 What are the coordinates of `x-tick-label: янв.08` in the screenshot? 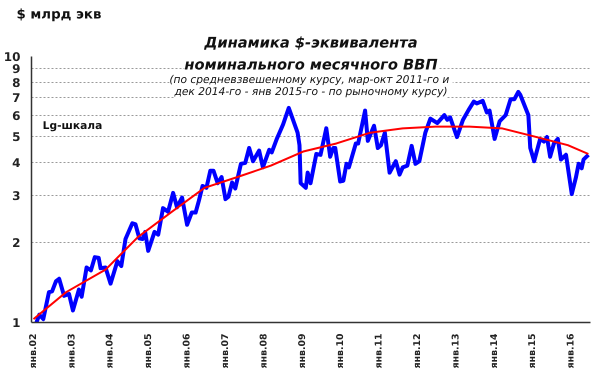 It's located at (264, 350).